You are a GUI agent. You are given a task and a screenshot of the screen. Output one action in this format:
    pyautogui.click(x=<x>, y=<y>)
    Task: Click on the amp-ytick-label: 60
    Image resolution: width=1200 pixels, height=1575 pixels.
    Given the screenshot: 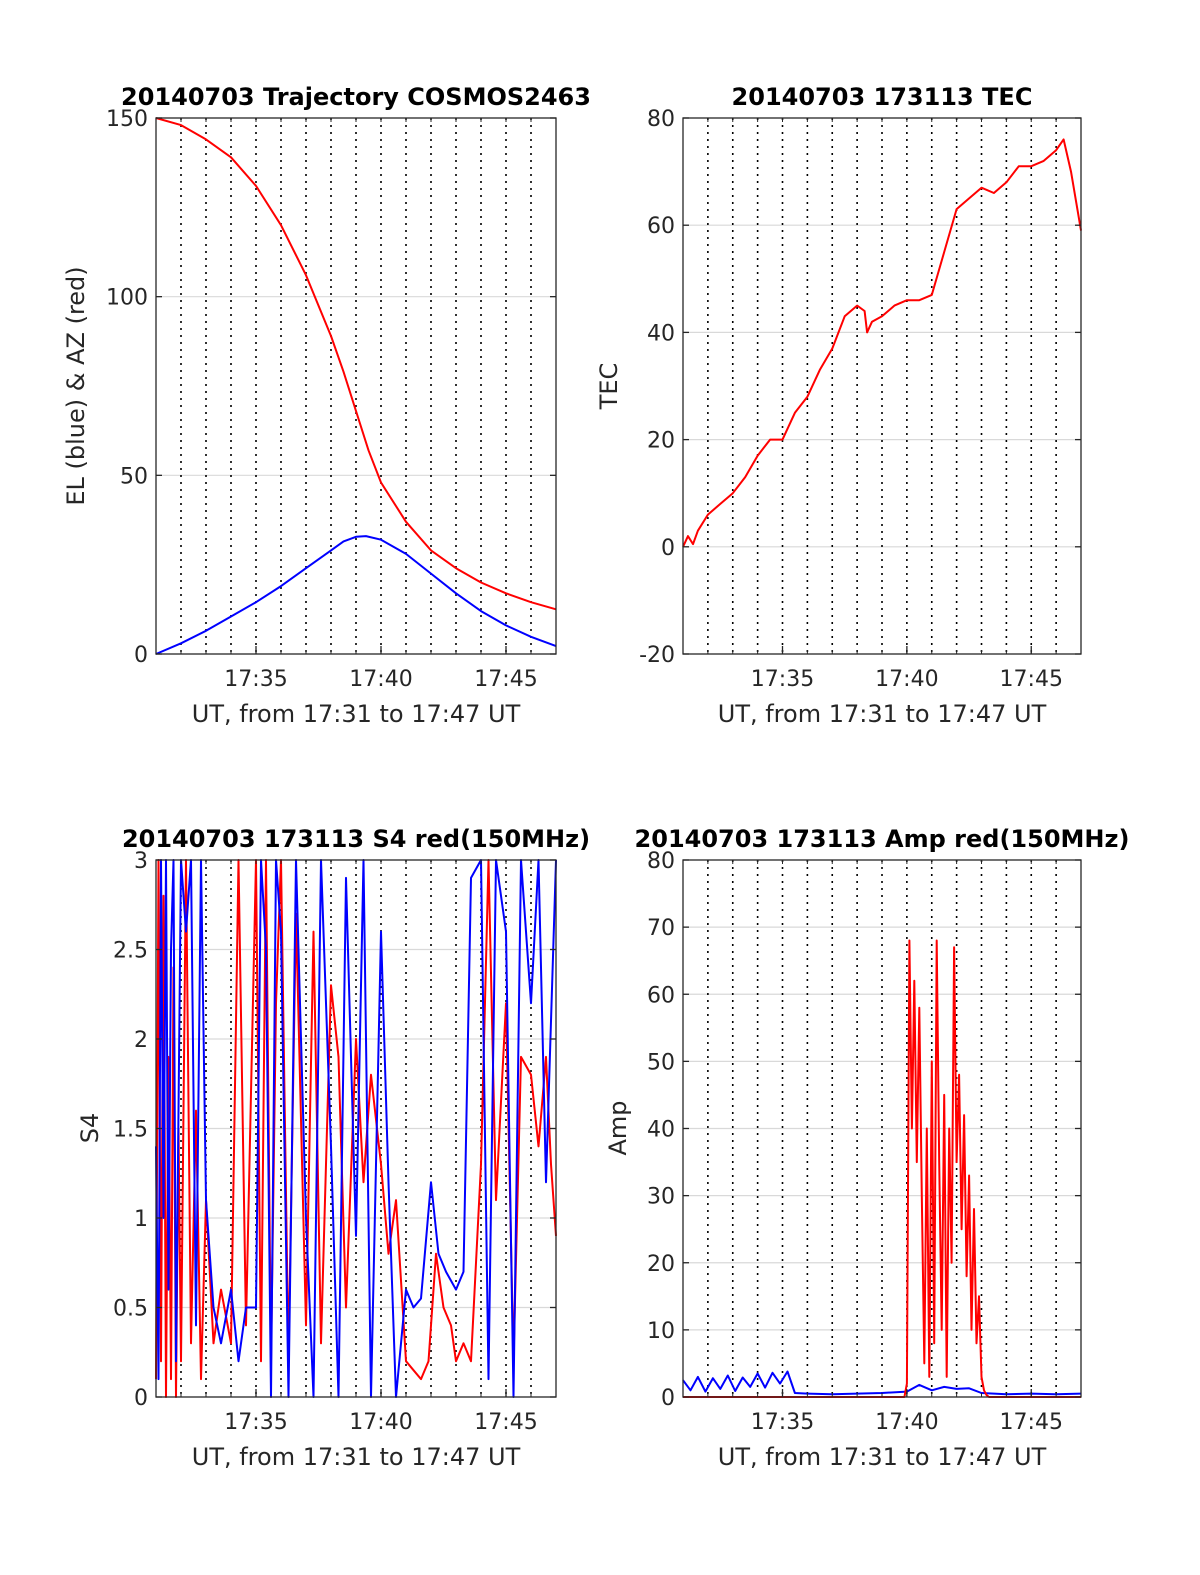 What is the action you would take?
    pyautogui.click(x=661, y=995)
    